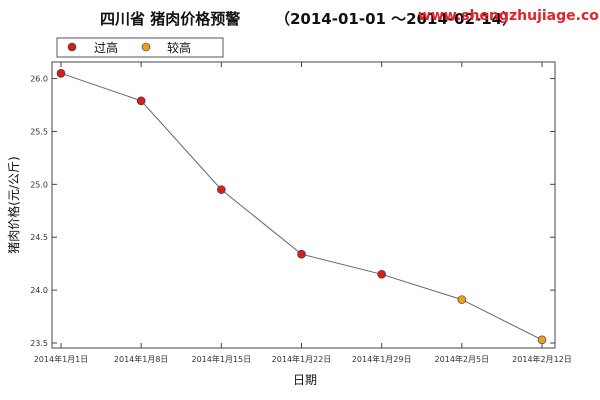 The width and height of the screenshot is (600, 400). I want to click on y-axis-label: 猪肉价格(元/公斤), so click(13, 204).